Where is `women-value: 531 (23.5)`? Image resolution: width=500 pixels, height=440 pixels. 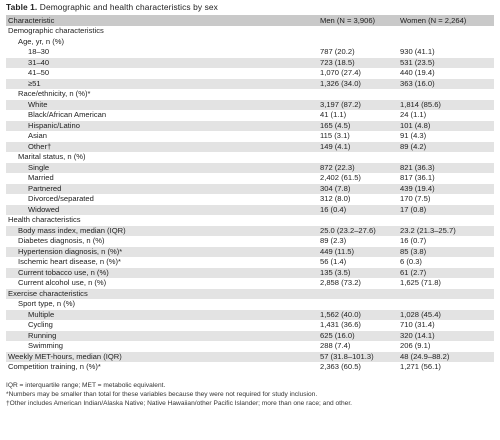
women-value: 531 (23.5) is located at coordinates (417, 62).